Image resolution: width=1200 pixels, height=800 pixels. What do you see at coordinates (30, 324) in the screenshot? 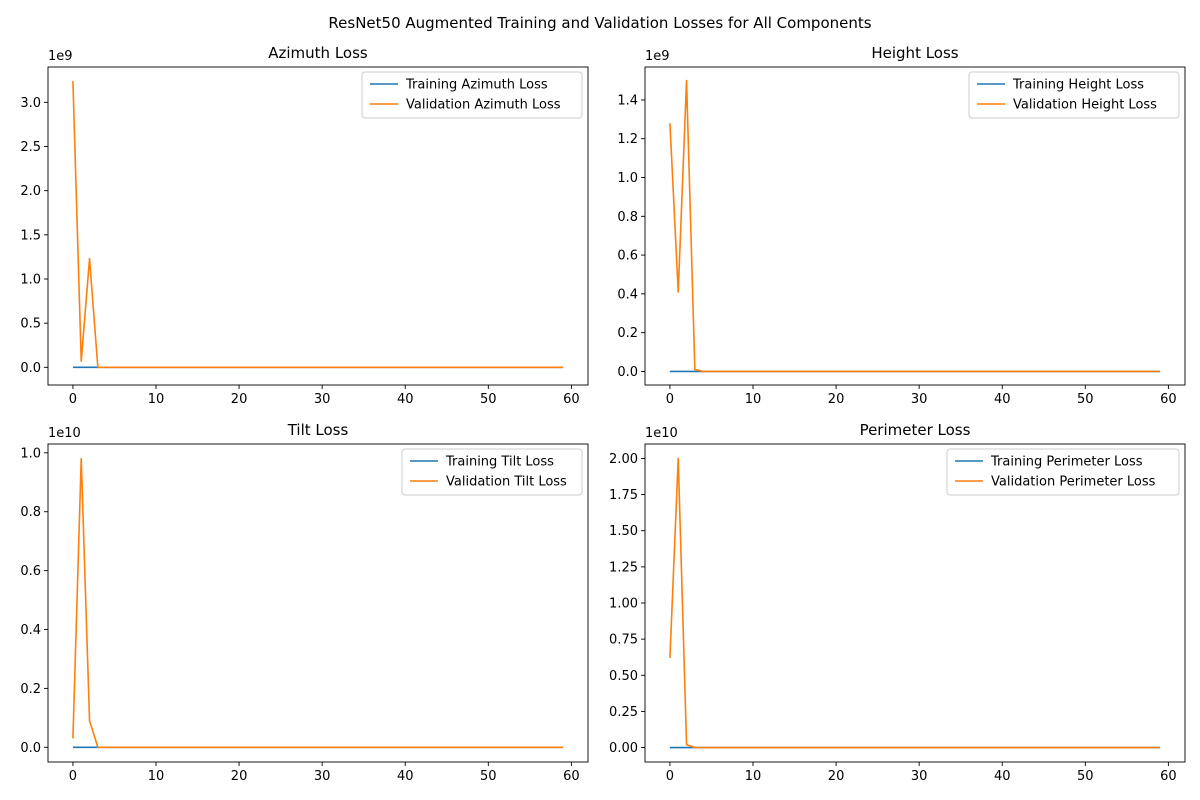
I see `azimuth-y-tick-label: 0.5` at bounding box center [30, 324].